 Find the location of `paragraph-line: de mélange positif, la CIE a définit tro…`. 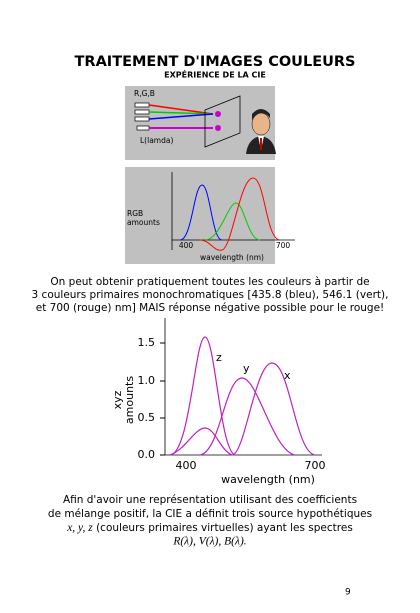

paragraph-line: de mélange positif, la CIE a définit tro… is located at coordinates (210, 514).